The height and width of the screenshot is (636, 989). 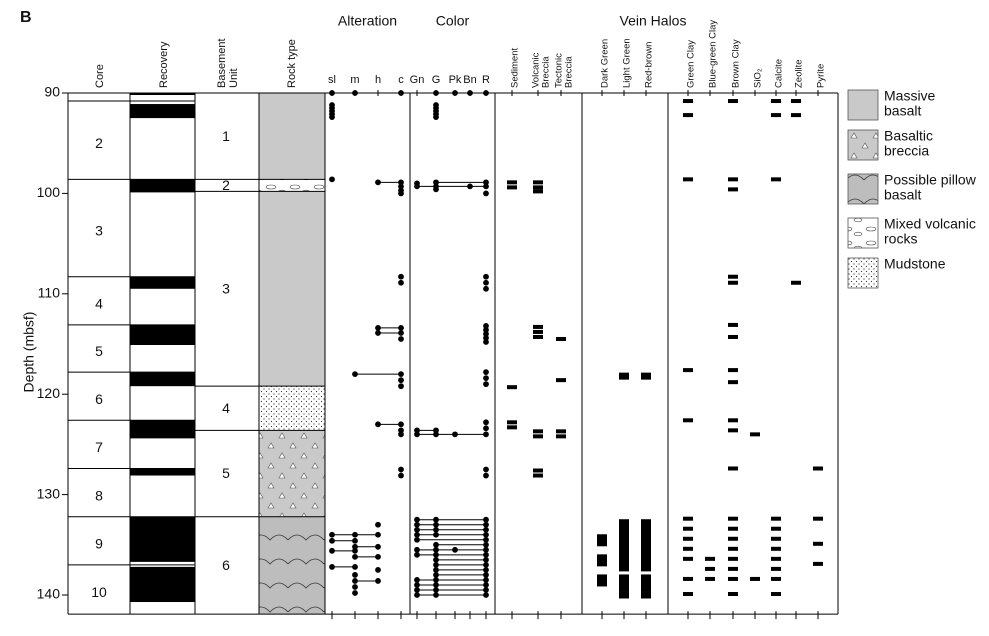 What do you see at coordinates (226, 185) in the screenshot?
I see `unit-label: 2` at bounding box center [226, 185].